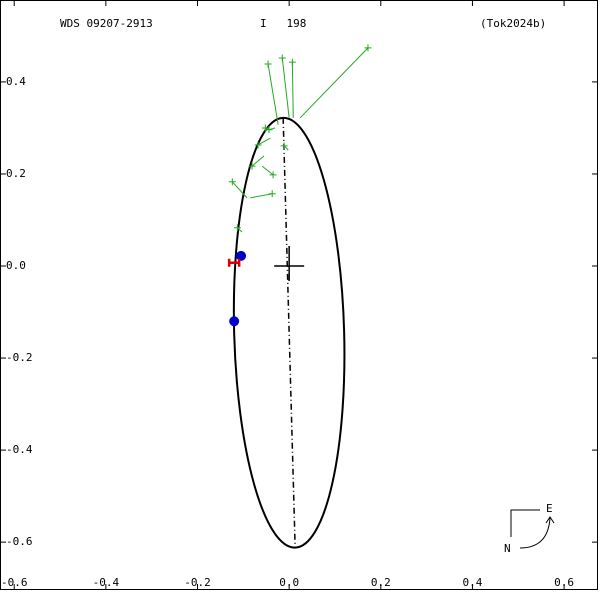 The width and height of the screenshot is (600, 604). I want to click on compass-north: N, so click(507, 548).